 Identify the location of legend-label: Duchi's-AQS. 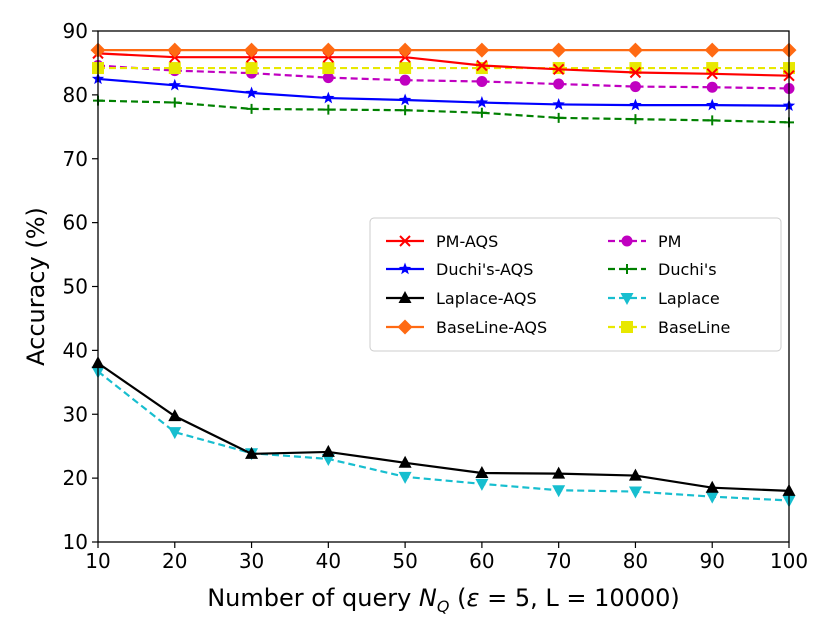
(484, 269).